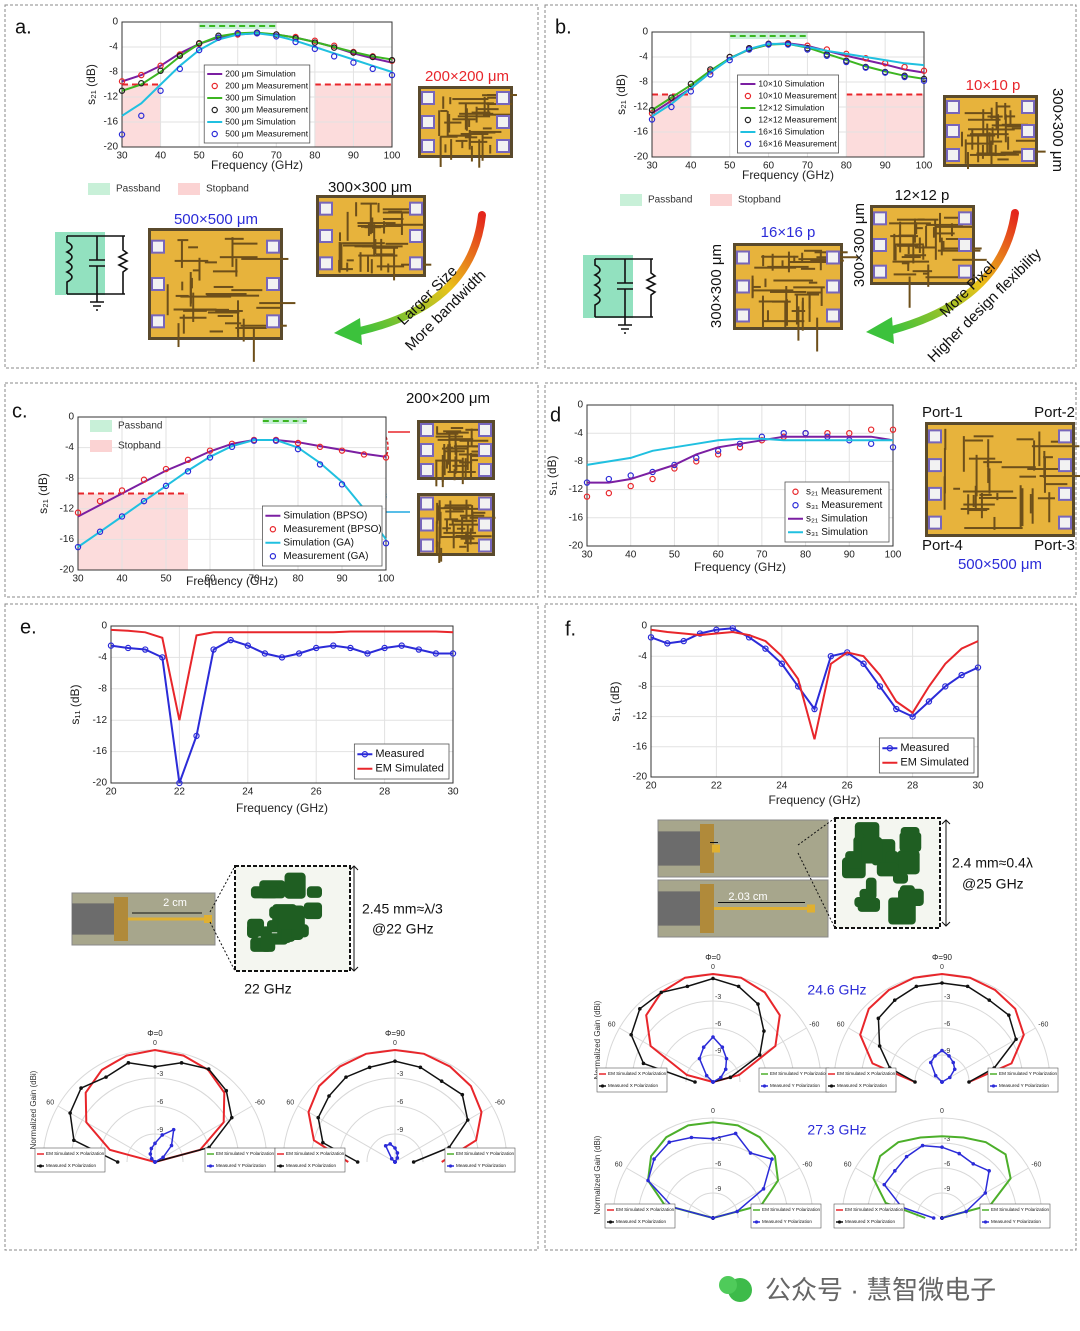  Describe the element at coordinates (20, 411) in the screenshot. I see `panel-letter: c.` at that location.